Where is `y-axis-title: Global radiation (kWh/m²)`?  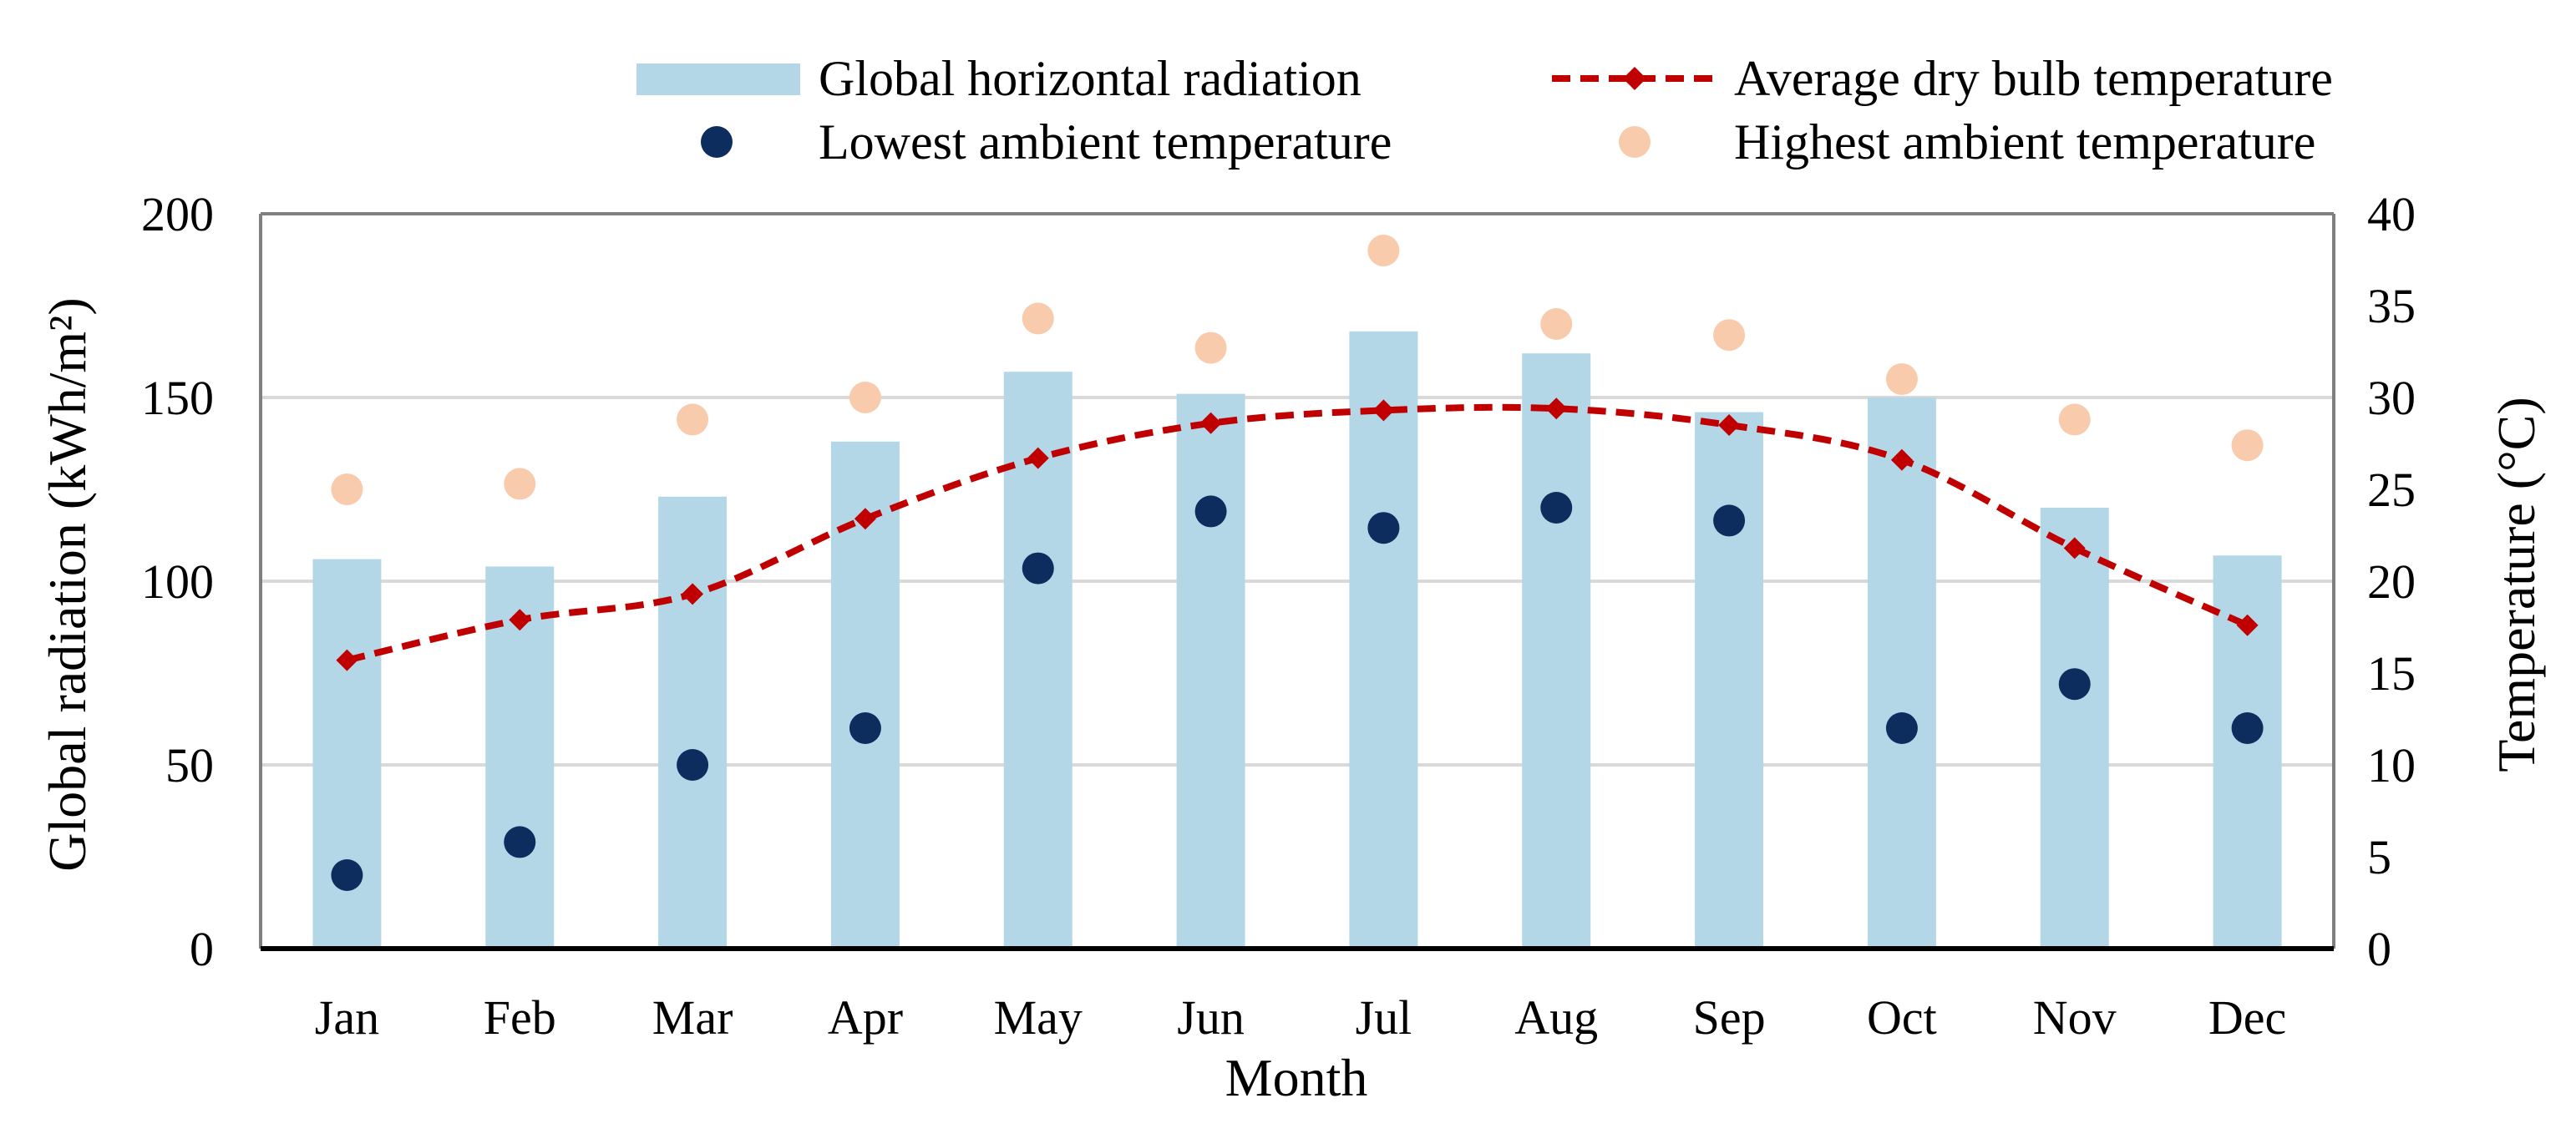
y-axis-title: Global radiation (kWh/m²) is located at coordinates (67, 584).